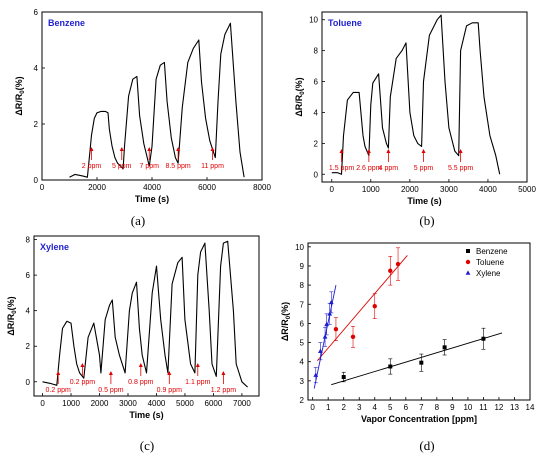 The height and width of the screenshot is (460, 550). What do you see at coordinates (302, 381) in the screenshot?
I see `y-tick-label: 3` at bounding box center [302, 381].